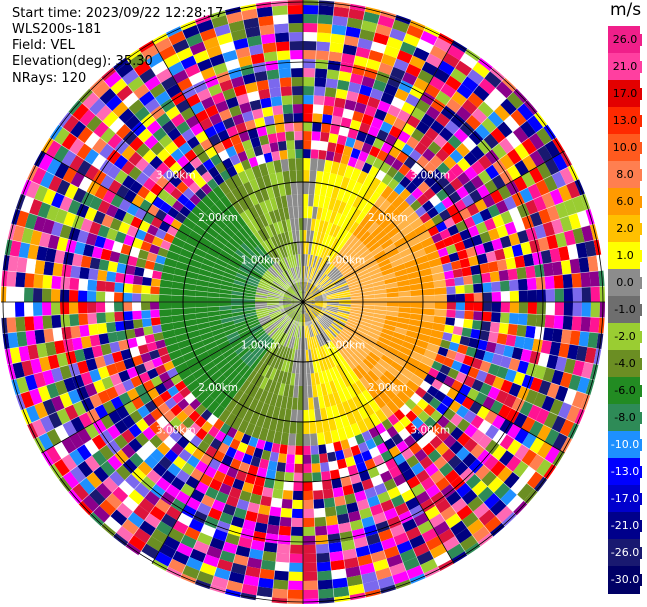 The image size is (647, 607). Describe the element at coordinates (625, 309) in the screenshot. I see `colorbar-tick-label: -1.0` at that location.